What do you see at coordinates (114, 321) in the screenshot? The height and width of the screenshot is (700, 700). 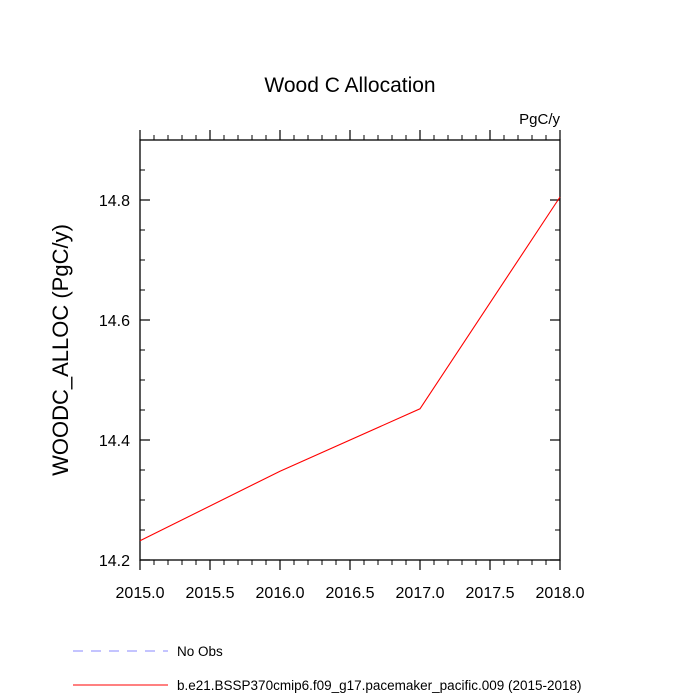 I see `y-tick-label: 14.6` at bounding box center [114, 321].